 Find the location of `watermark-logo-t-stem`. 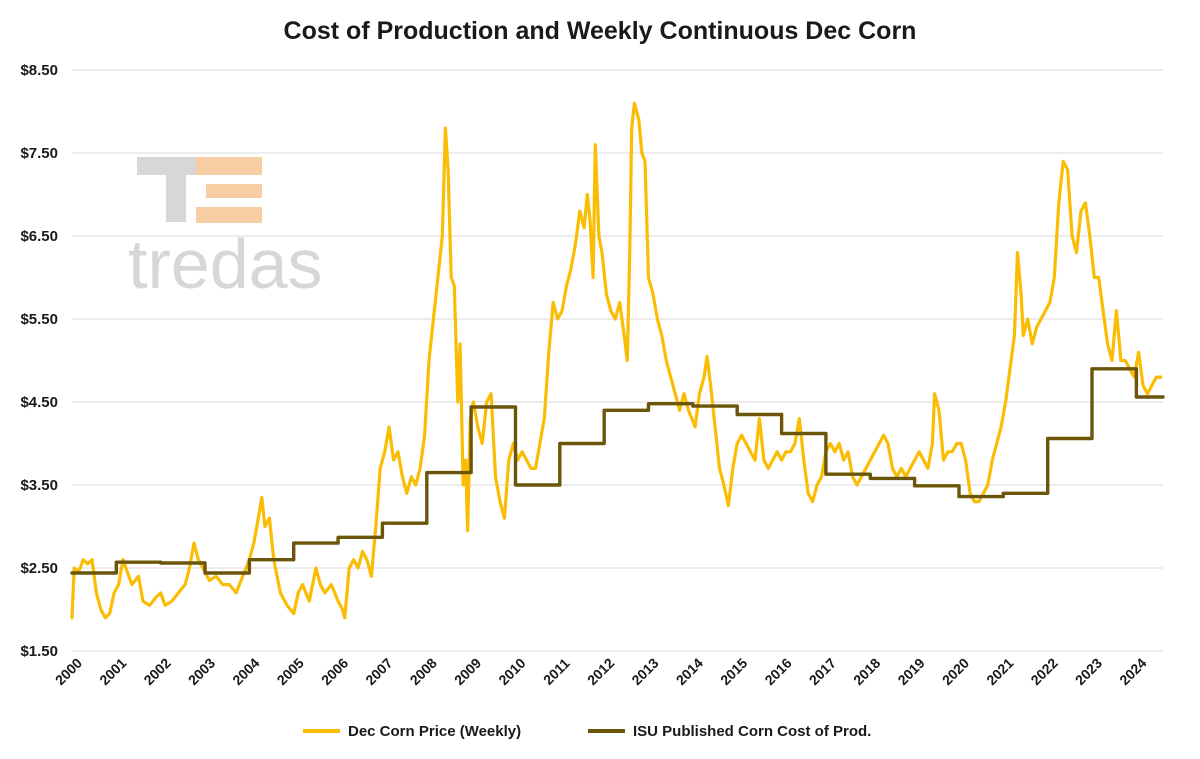

watermark-logo-t-stem is located at coordinates (176, 189).